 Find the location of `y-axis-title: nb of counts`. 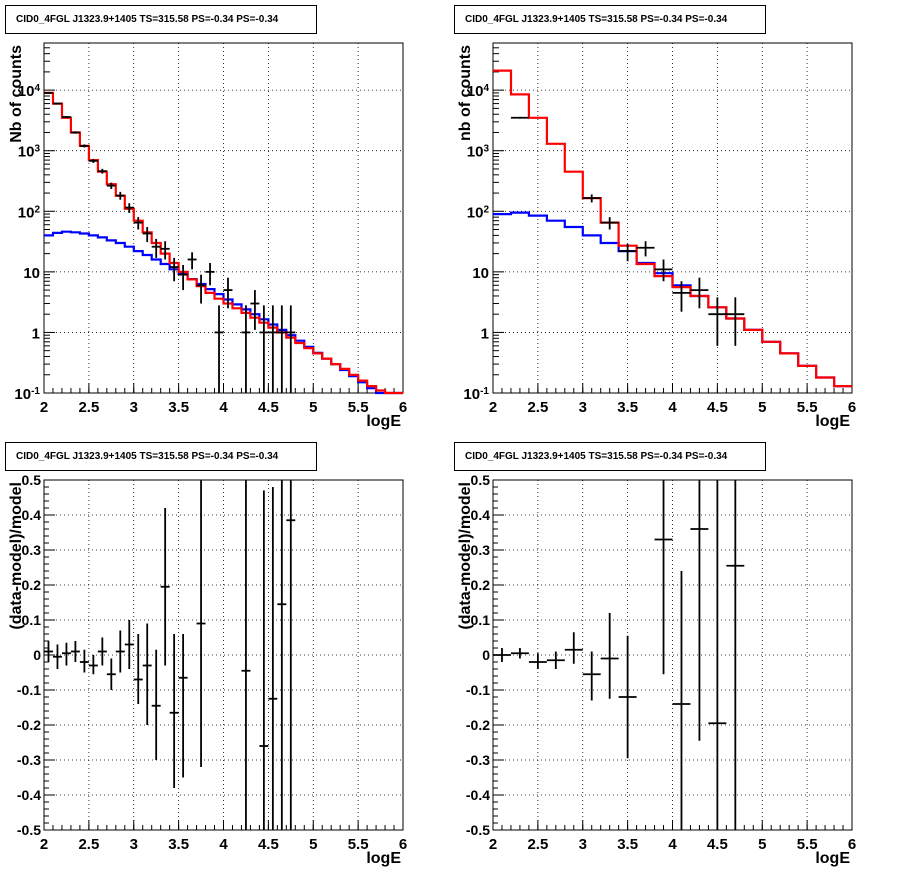

y-axis-title: nb of counts is located at coordinates (465, 93).